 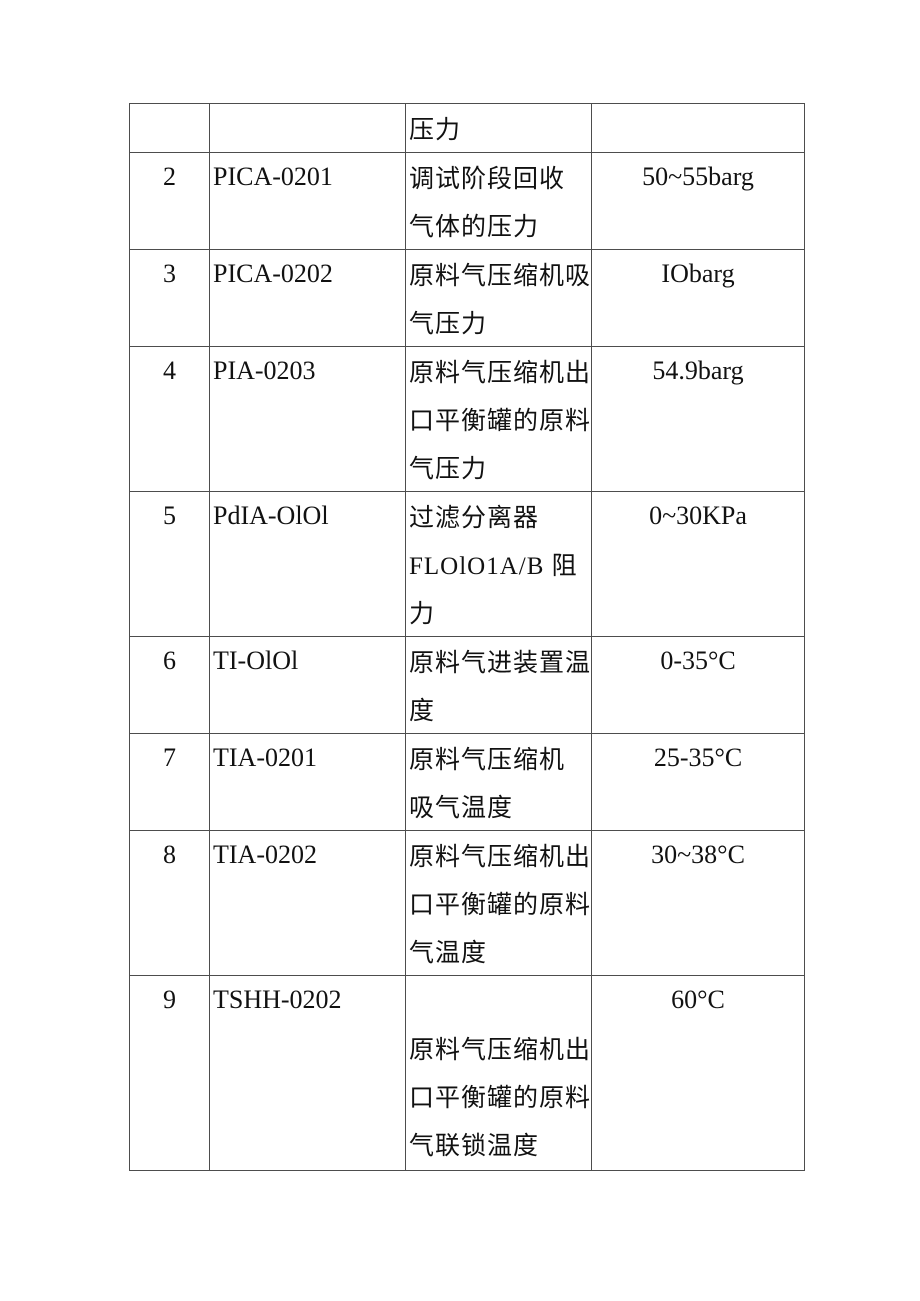 What do you see at coordinates (256, 660) in the screenshot?
I see `tag-label: TI-OlOl` at bounding box center [256, 660].